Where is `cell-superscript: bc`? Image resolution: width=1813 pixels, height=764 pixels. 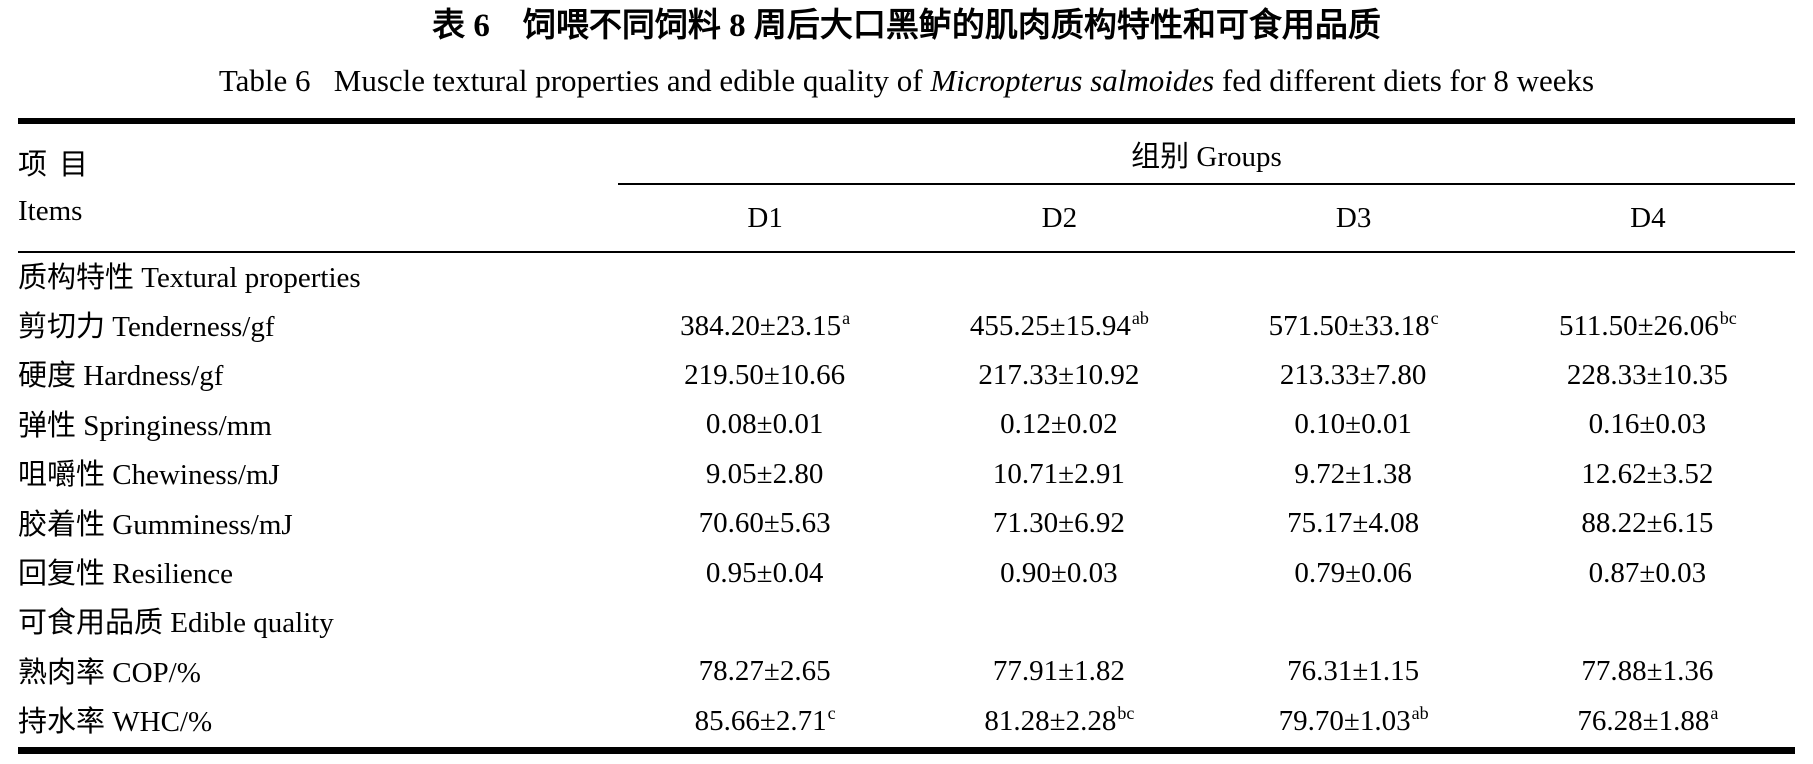 cell-superscript: bc is located at coordinates (1126, 712).